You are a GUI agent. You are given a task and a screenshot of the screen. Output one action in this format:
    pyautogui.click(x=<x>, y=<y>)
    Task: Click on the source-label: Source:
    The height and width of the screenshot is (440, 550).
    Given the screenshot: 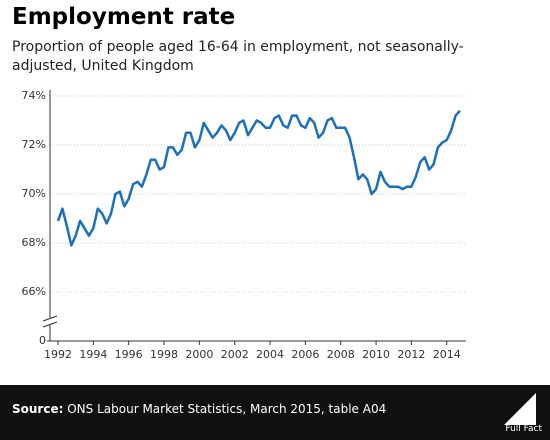 What is the action you would take?
    pyautogui.click(x=38, y=409)
    